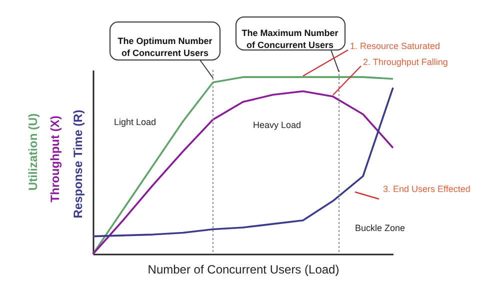 The image size is (494, 287). I want to click on text: The Maximum Number of Concurrent Users, so click(290, 39).